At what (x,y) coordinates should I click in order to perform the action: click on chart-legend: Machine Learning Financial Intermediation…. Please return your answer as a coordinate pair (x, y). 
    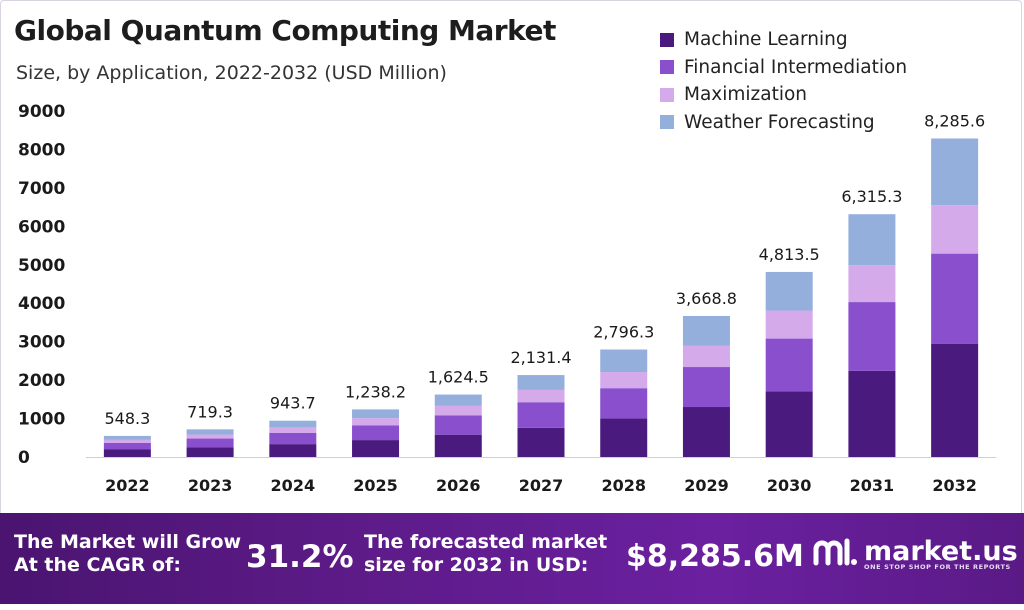
    Looking at the image, I should click on (783, 81).